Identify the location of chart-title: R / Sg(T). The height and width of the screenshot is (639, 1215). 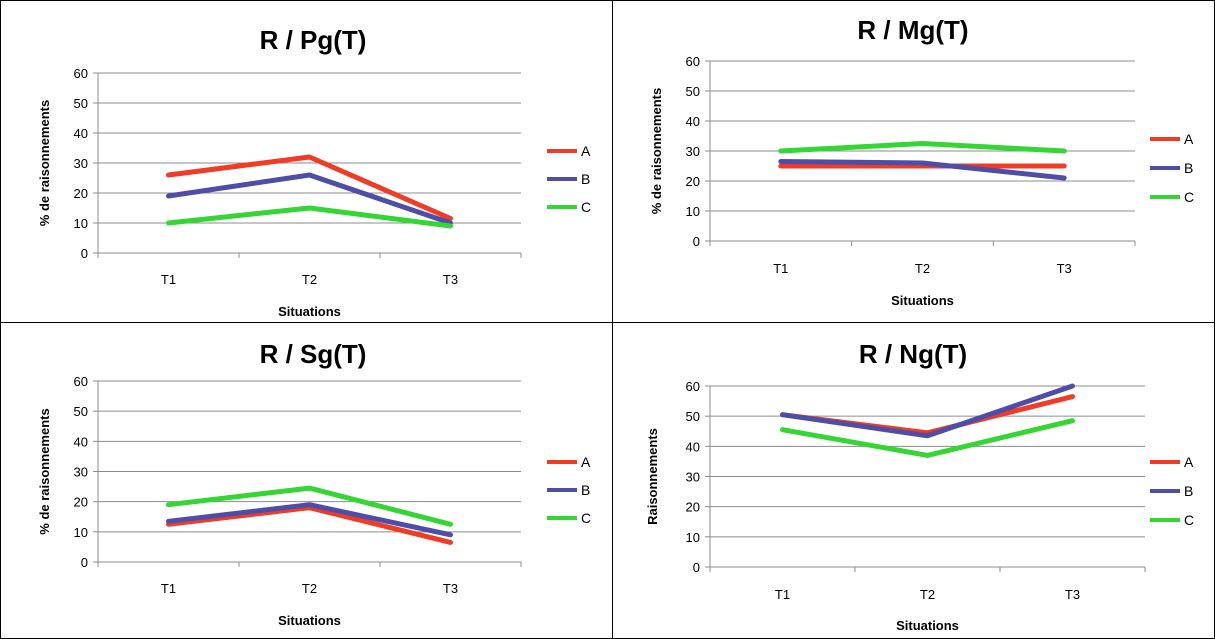
(313, 354).